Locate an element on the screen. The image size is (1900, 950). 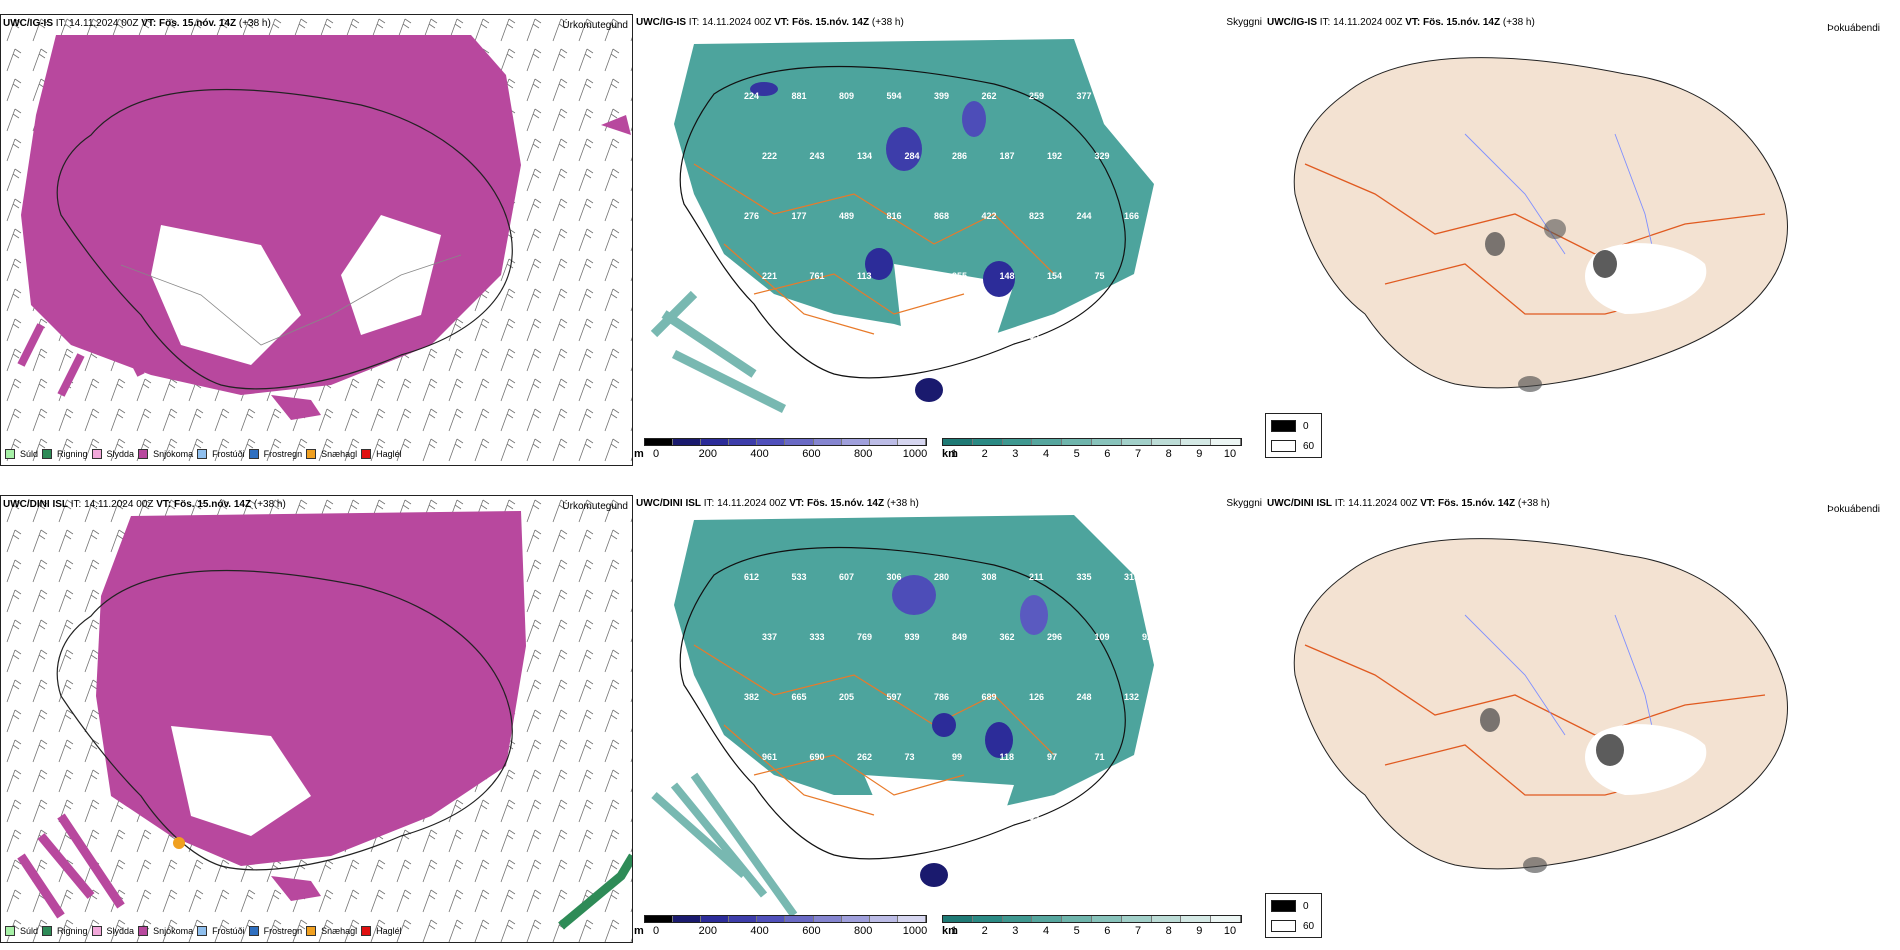
visibility-label: 823 is located at coordinates (1036, 216).